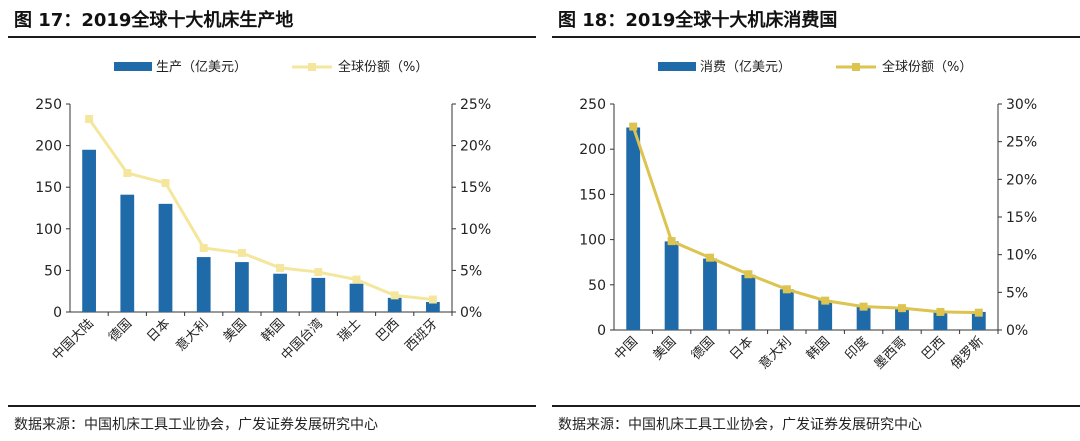 The image size is (1080, 441). I want to click on chart-title: 图 17：2019全球十大机床生产地, so click(154, 20).